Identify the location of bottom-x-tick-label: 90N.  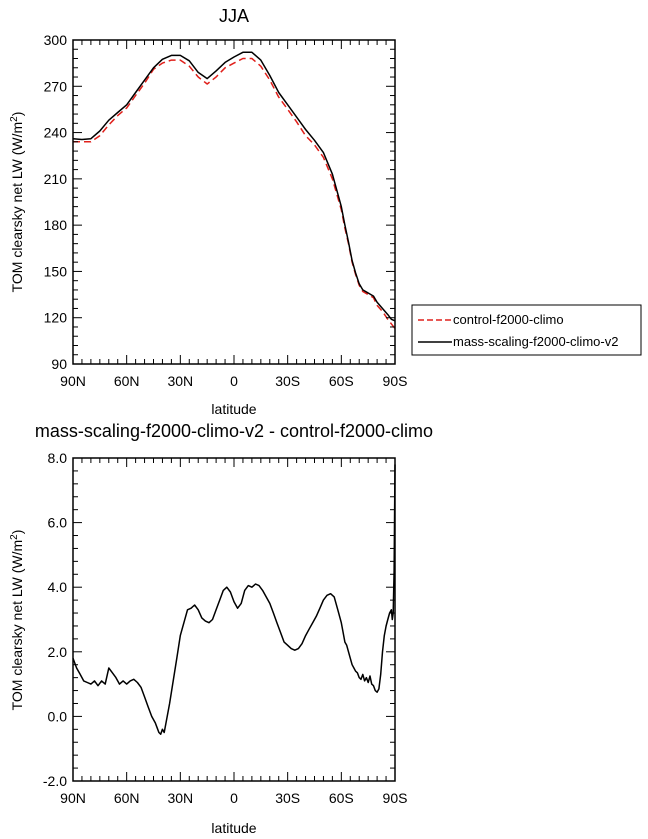
(73, 798).